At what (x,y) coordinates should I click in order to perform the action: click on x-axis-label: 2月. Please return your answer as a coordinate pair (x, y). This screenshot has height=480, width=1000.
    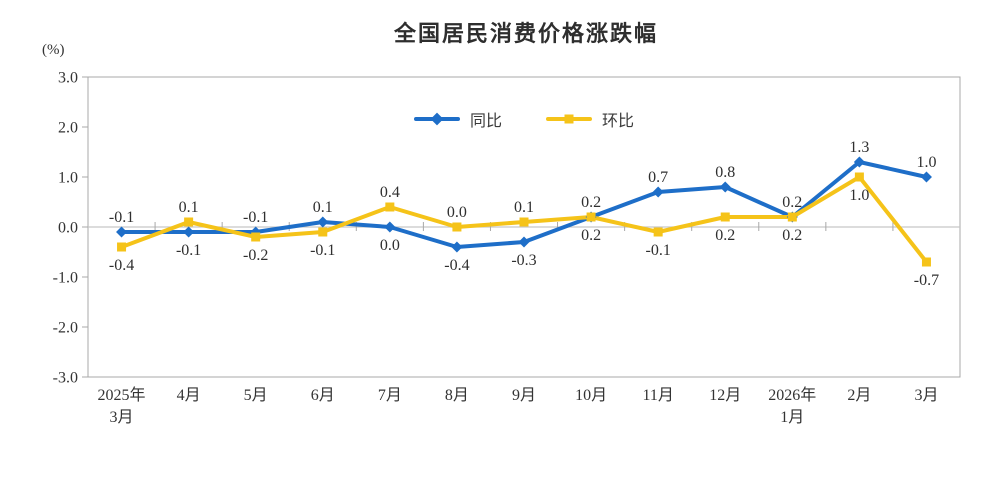
    Looking at the image, I should click on (859, 395).